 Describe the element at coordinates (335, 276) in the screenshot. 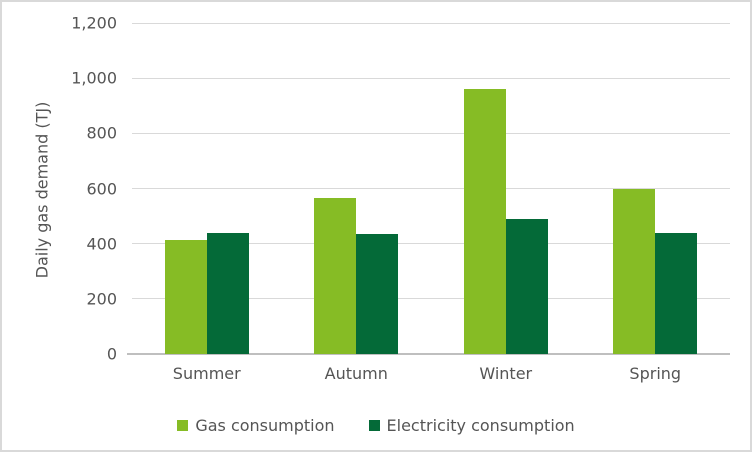

I see `bar-autumn-gas-consumption` at that location.